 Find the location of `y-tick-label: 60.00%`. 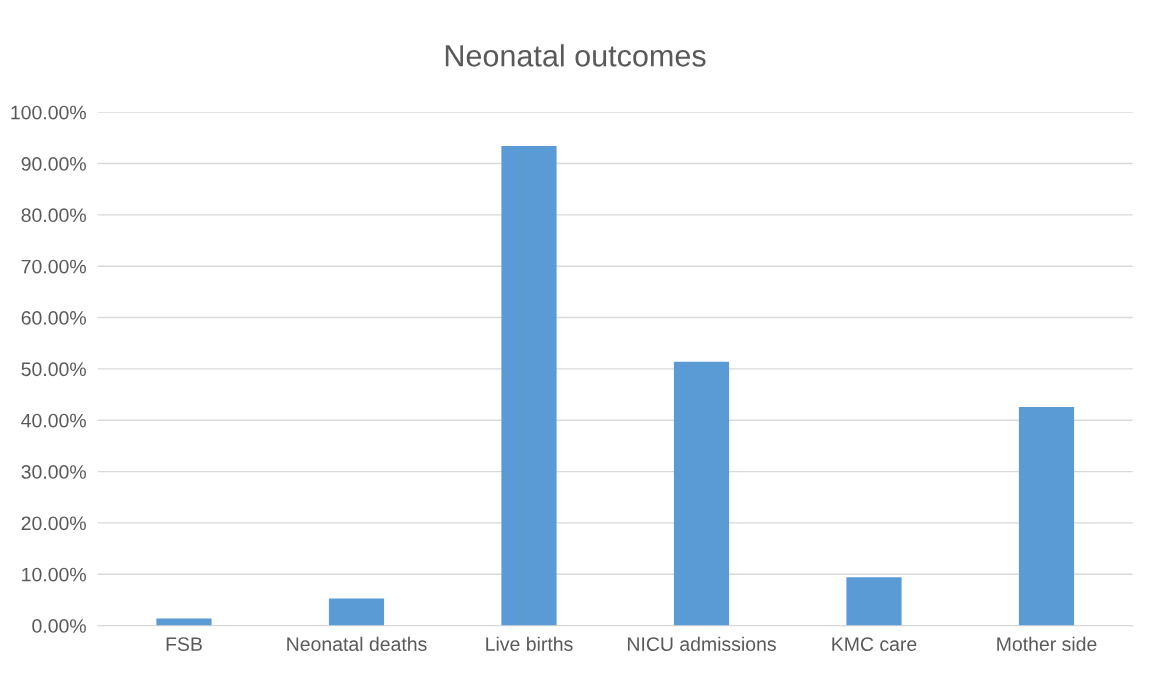

y-tick-label: 60.00% is located at coordinates (53, 318).